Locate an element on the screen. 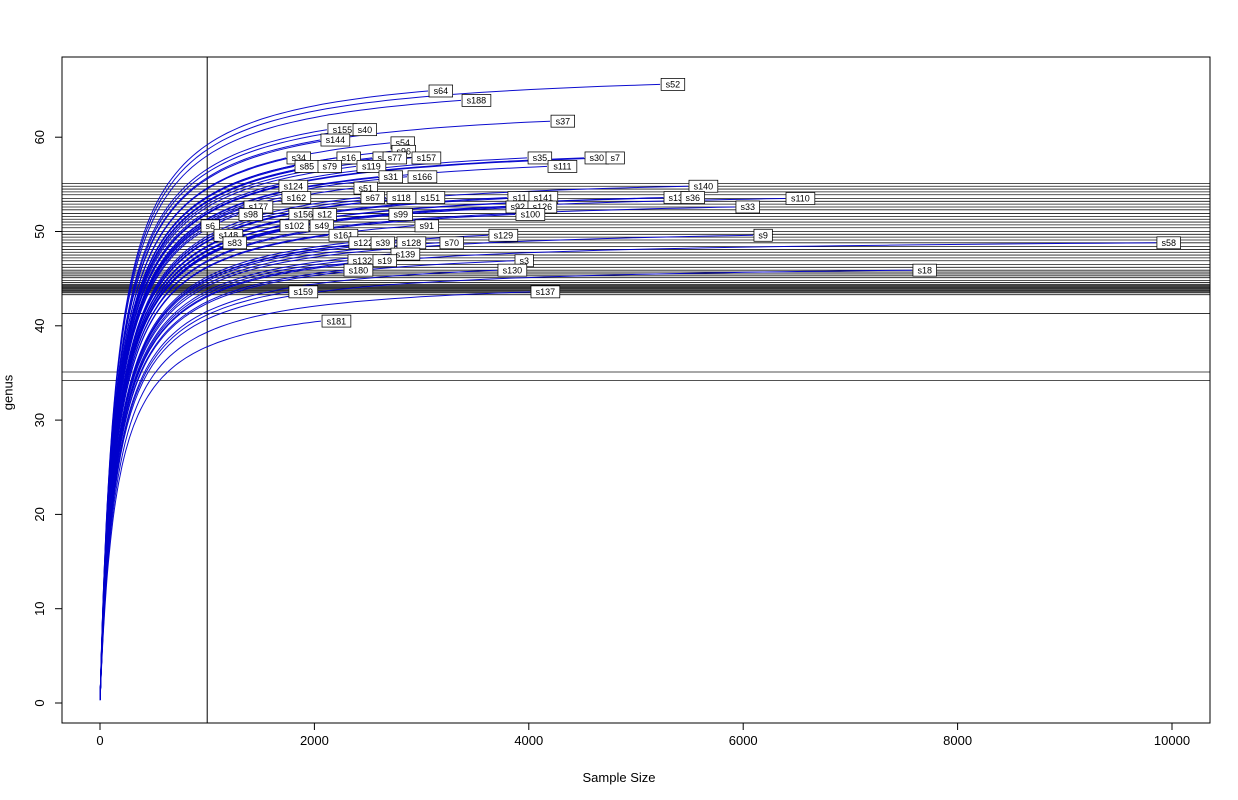  curve-label-text: s96 is located at coordinates (403, 152).